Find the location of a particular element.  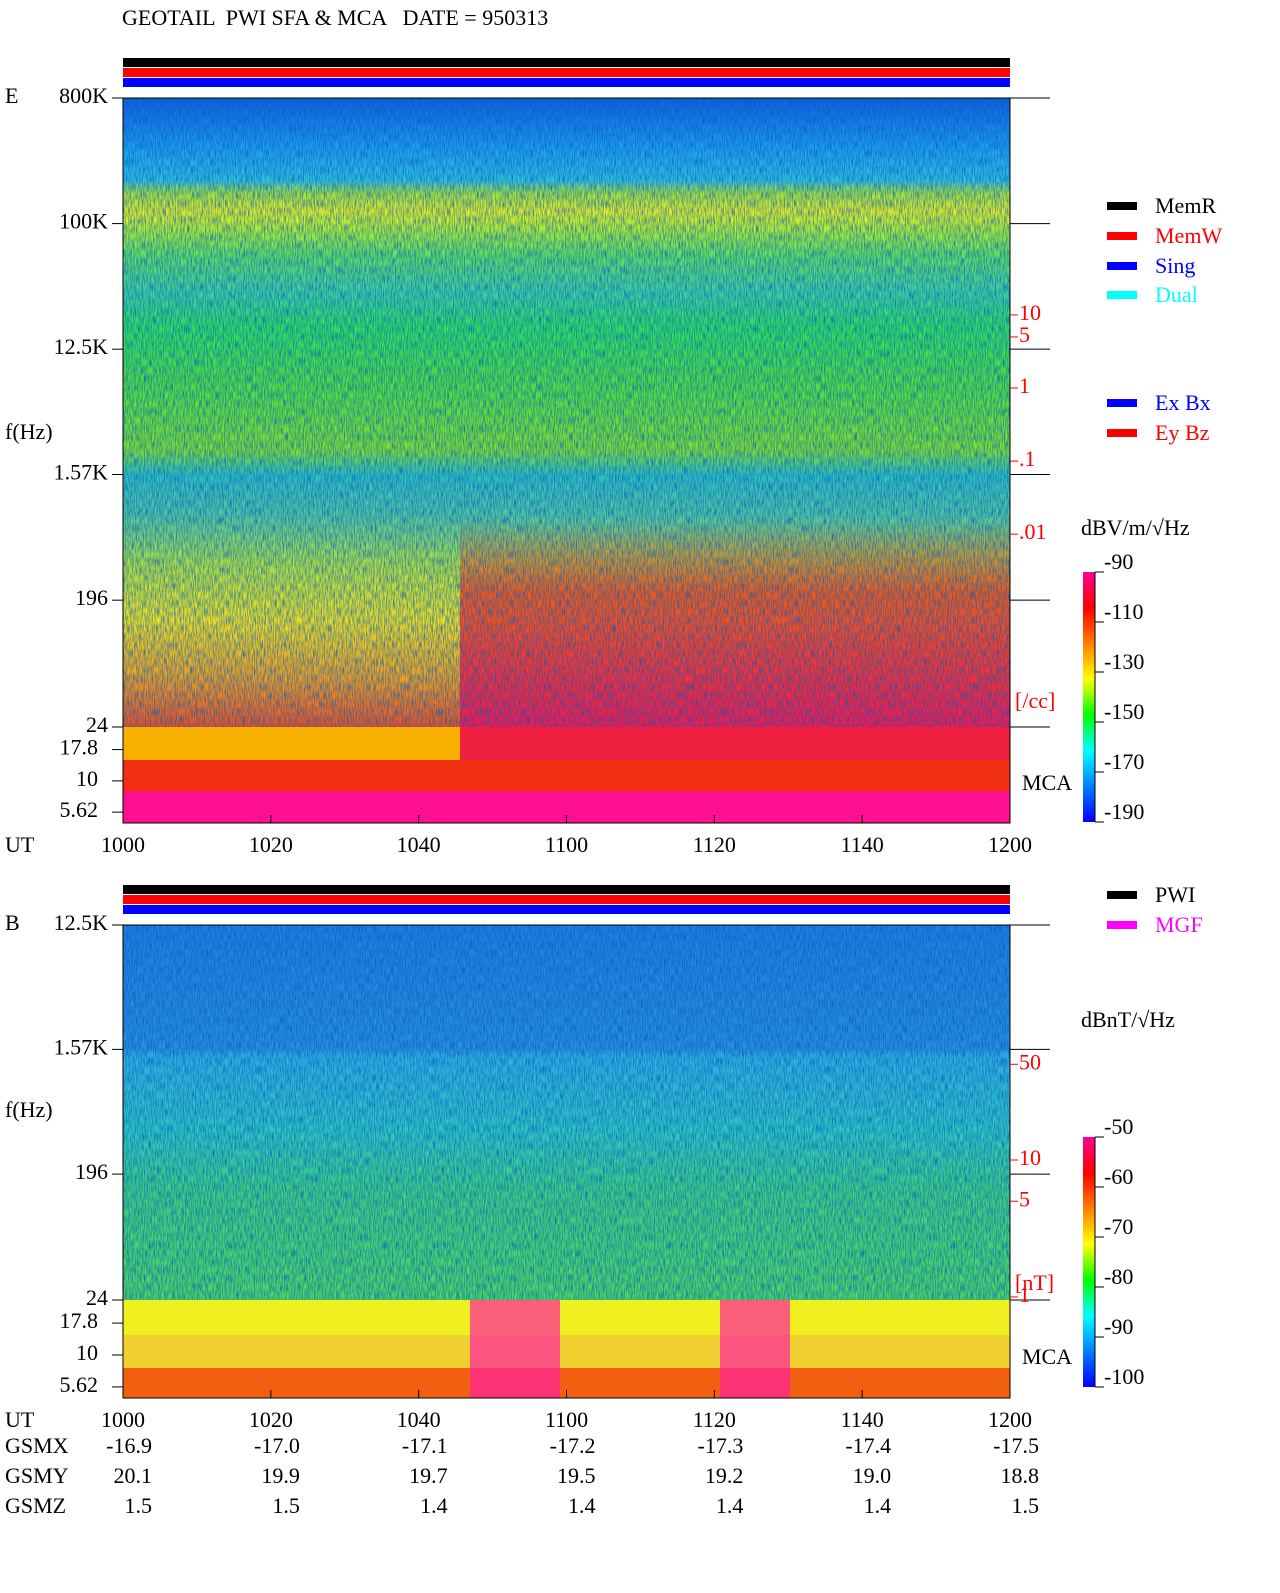

orbit-row-name: GSMY is located at coordinates (37, 1475).